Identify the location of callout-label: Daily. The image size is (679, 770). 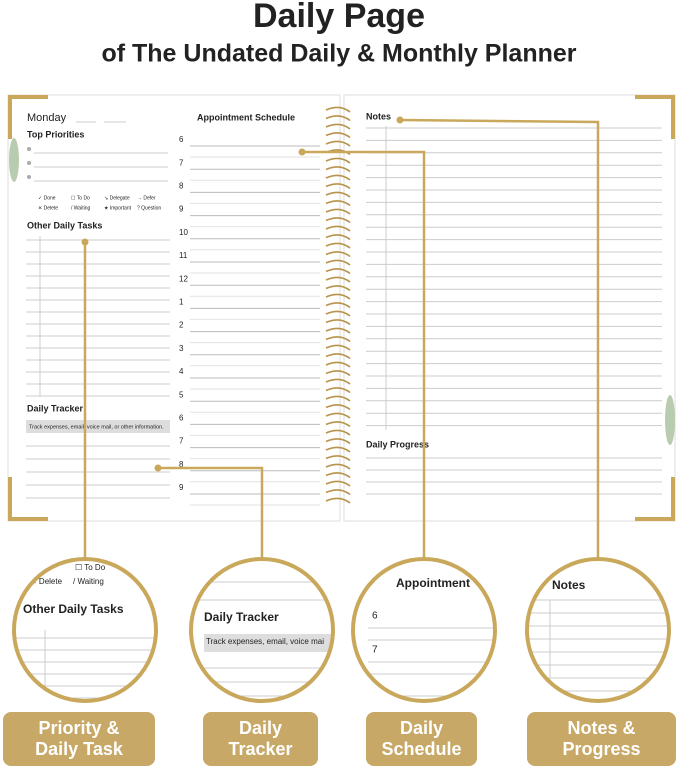
(260, 728).